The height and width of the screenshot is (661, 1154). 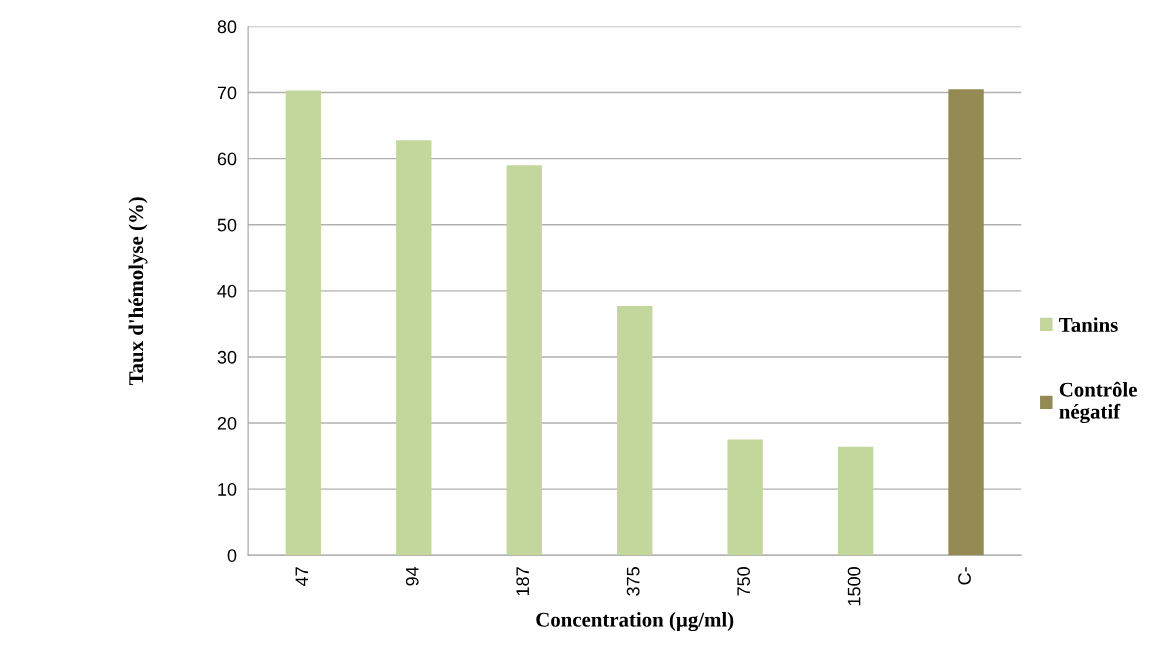 I want to click on x-tick-label: 47, so click(x=302, y=577).